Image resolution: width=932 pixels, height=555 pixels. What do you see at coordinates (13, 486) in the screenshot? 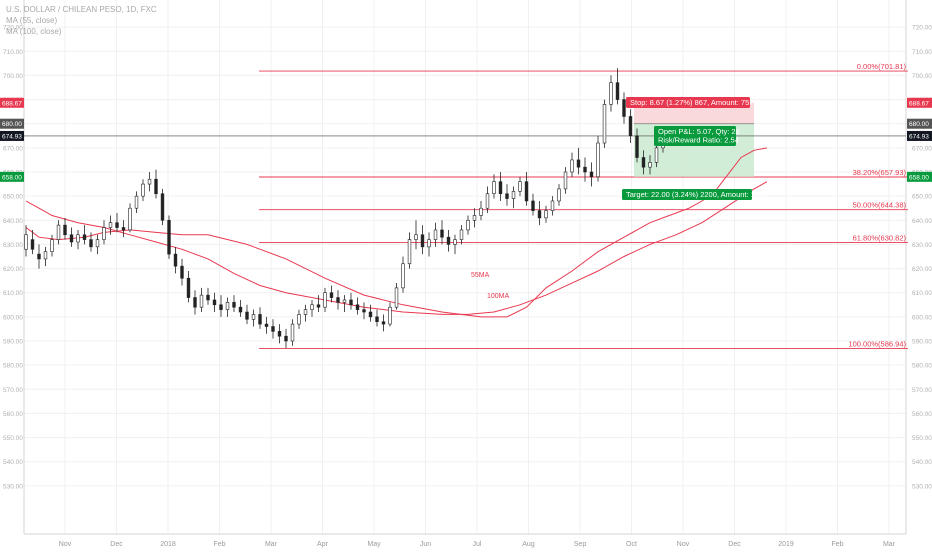
I see `y-tick-label-left: 530.00` at bounding box center [13, 486].